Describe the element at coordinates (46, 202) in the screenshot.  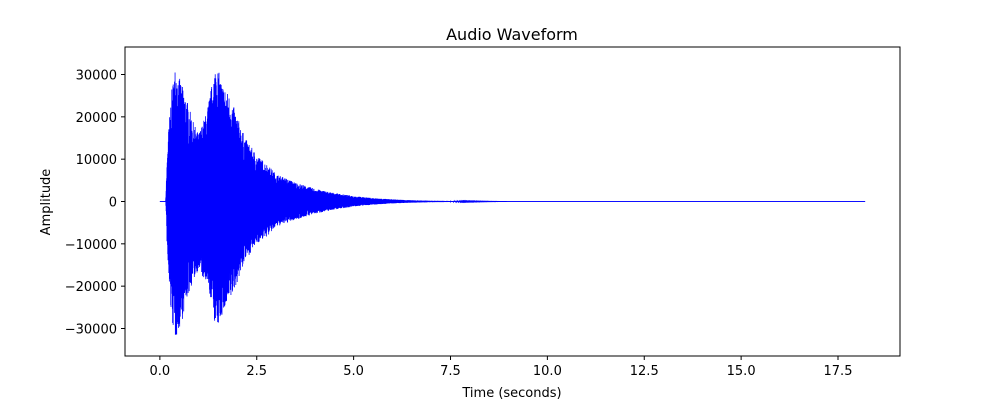
I see `y-axis-label: Amplitude` at that location.